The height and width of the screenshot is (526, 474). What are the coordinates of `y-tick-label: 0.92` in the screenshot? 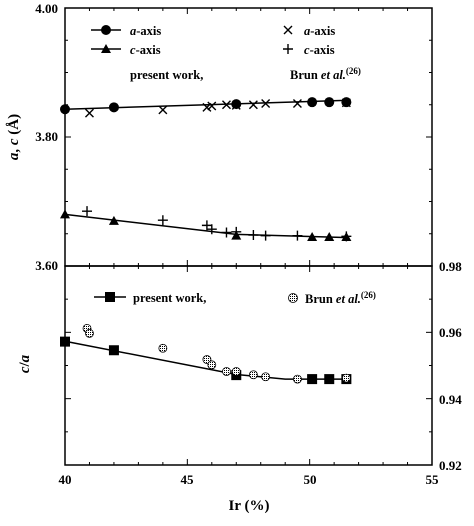 It's located at (450, 465).